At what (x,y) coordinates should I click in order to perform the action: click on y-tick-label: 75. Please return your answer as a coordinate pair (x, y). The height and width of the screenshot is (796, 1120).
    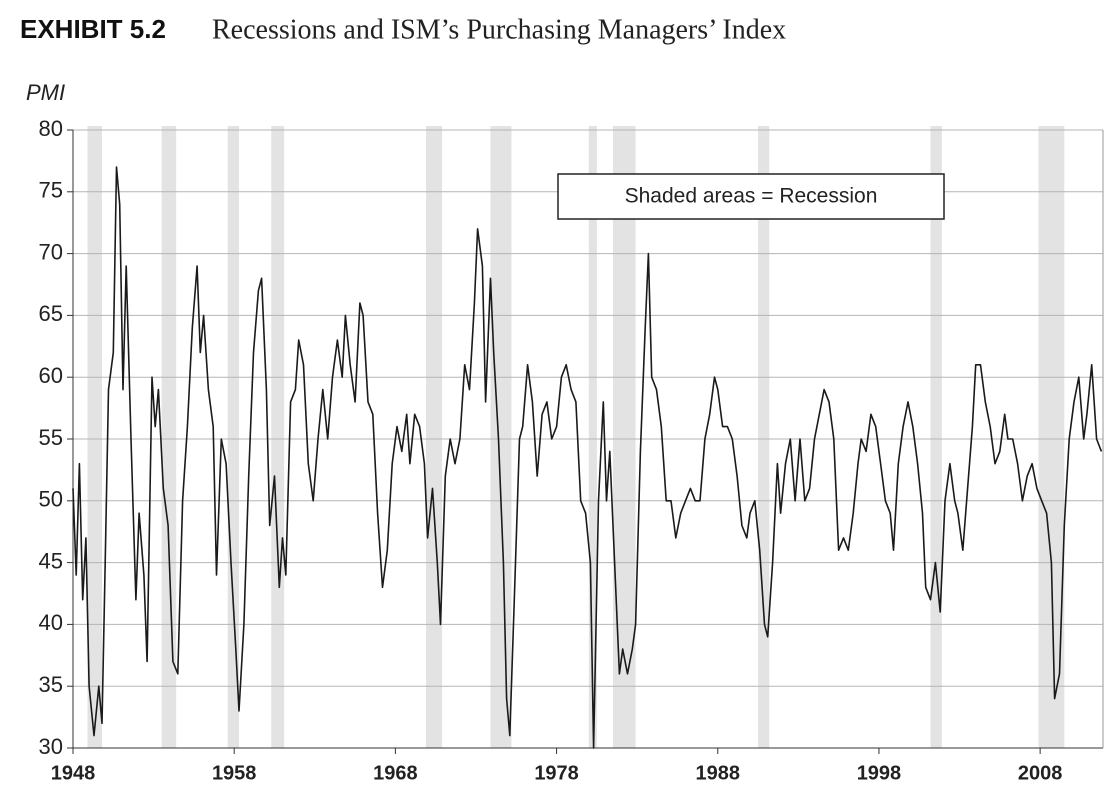
    Looking at the image, I should click on (51, 190).